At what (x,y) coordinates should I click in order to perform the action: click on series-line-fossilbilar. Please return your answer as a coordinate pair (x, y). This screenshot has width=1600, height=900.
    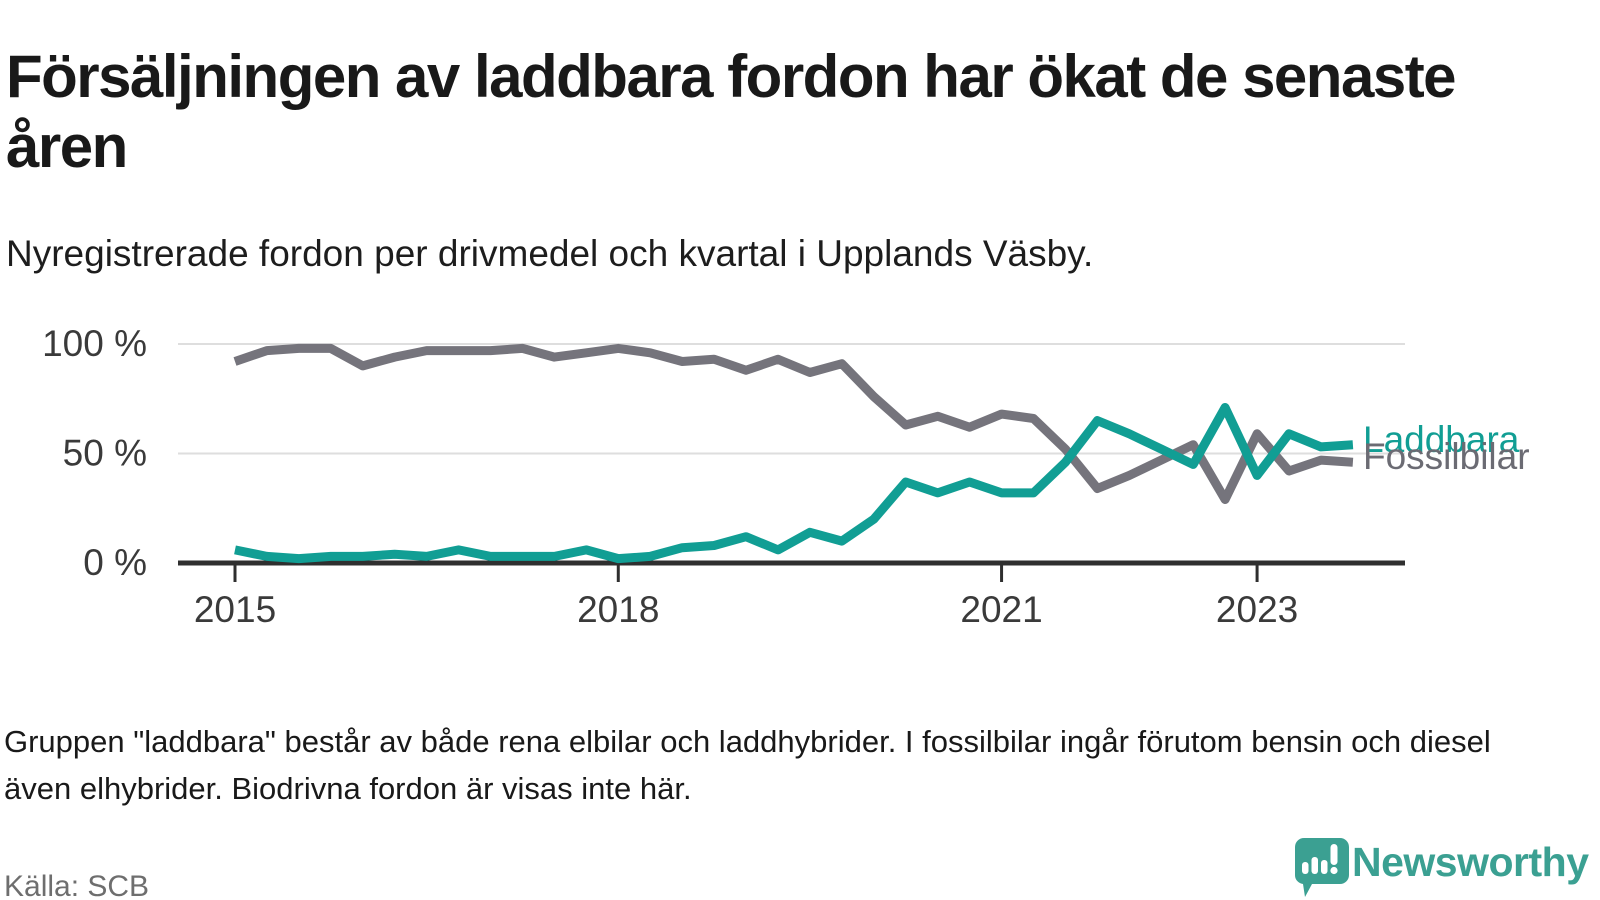
    Looking at the image, I should click on (793, 423).